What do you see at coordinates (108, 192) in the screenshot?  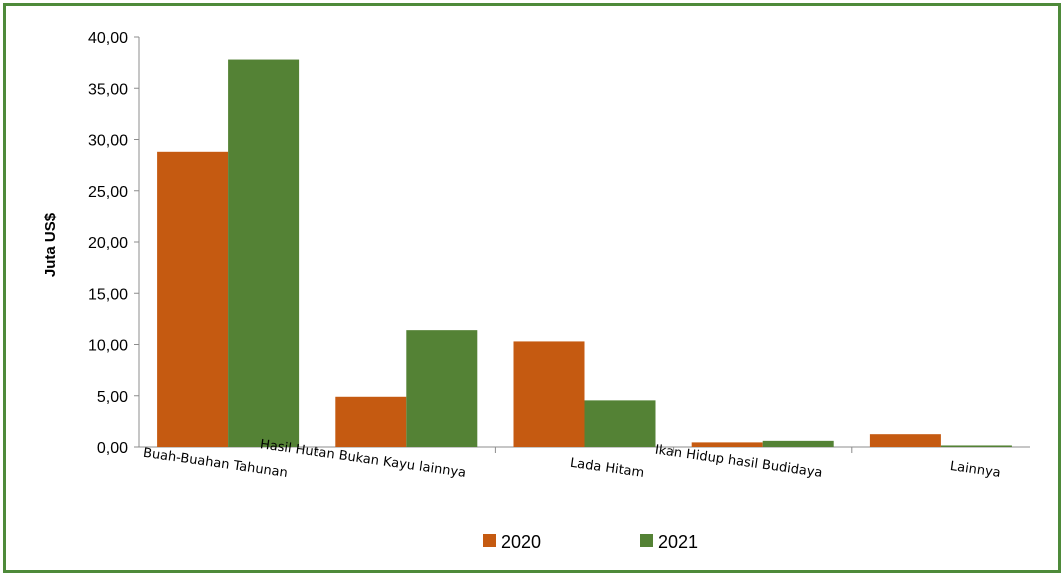 I see `y-tick-label: 25,00` at bounding box center [108, 192].